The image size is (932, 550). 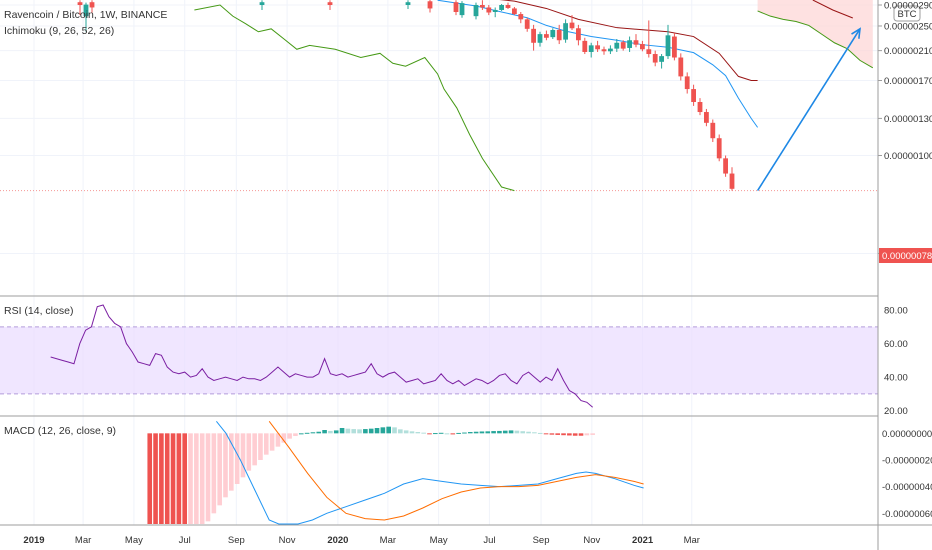 What do you see at coordinates (832, 9) in the screenshot?
I see `senkou-span-b-line` at bounding box center [832, 9].